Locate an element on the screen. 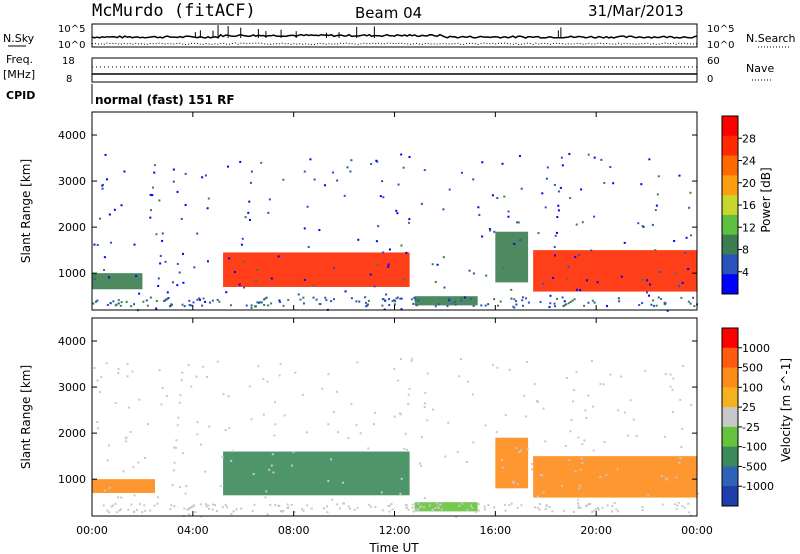  colorbar-swatch is located at coordinates (730, 165).